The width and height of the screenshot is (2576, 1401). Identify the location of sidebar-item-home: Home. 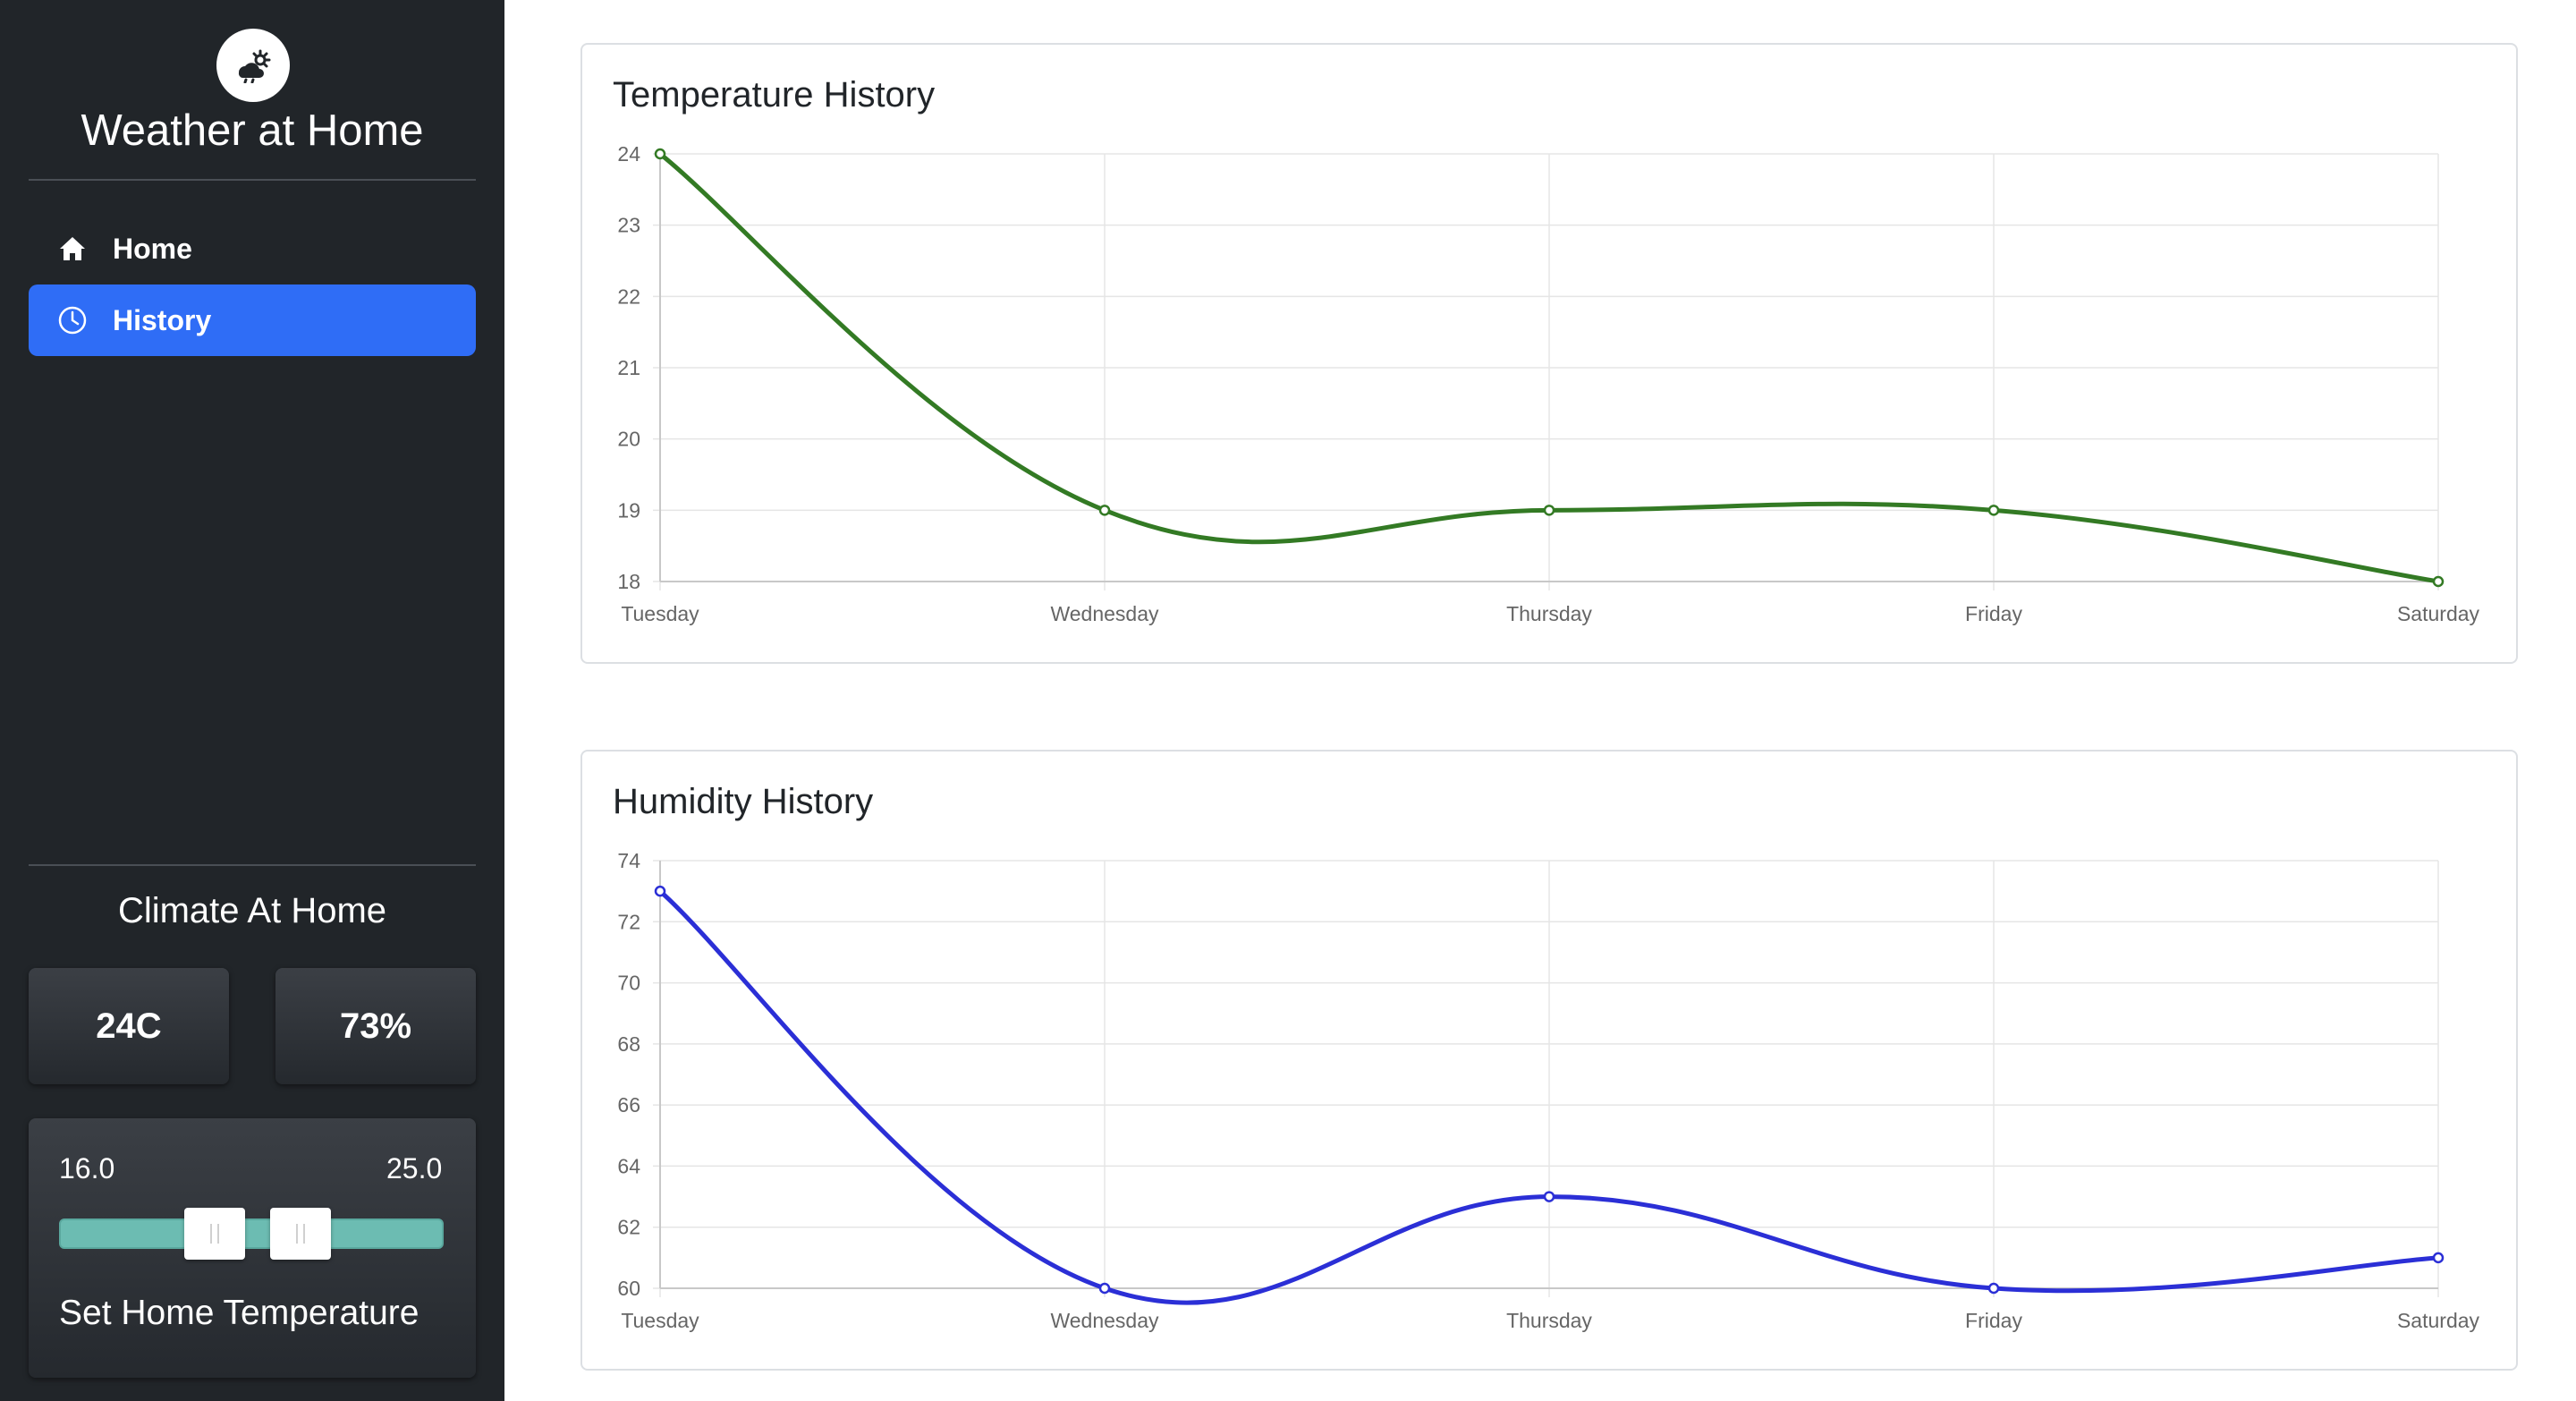
(252, 249).